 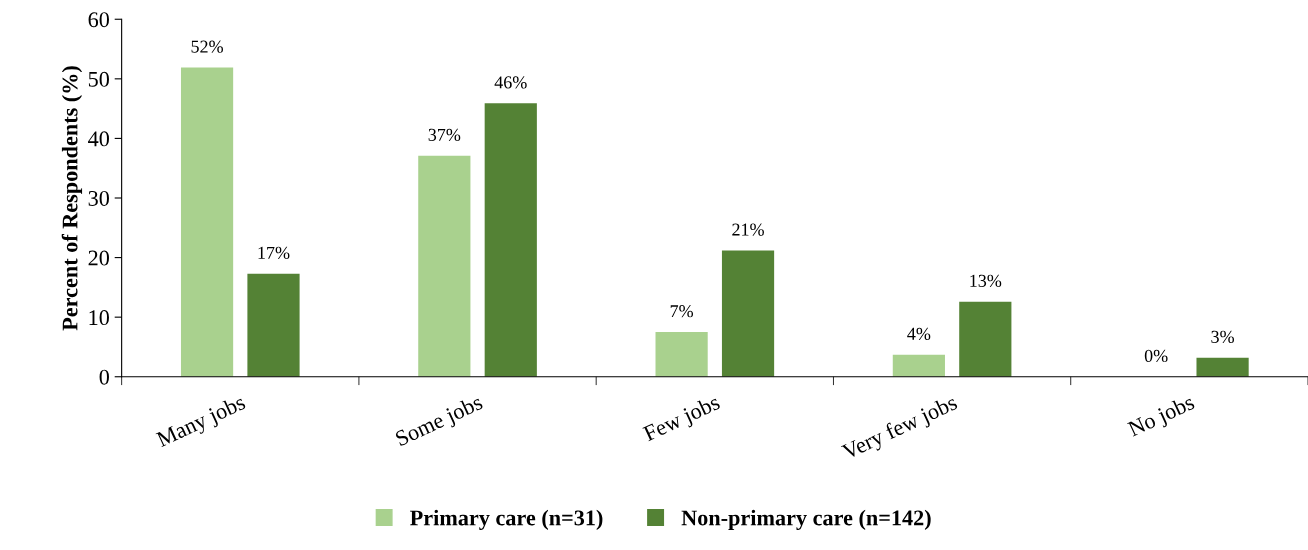 I want to click on y-tick-label: 20, so click(x=98, y=258).